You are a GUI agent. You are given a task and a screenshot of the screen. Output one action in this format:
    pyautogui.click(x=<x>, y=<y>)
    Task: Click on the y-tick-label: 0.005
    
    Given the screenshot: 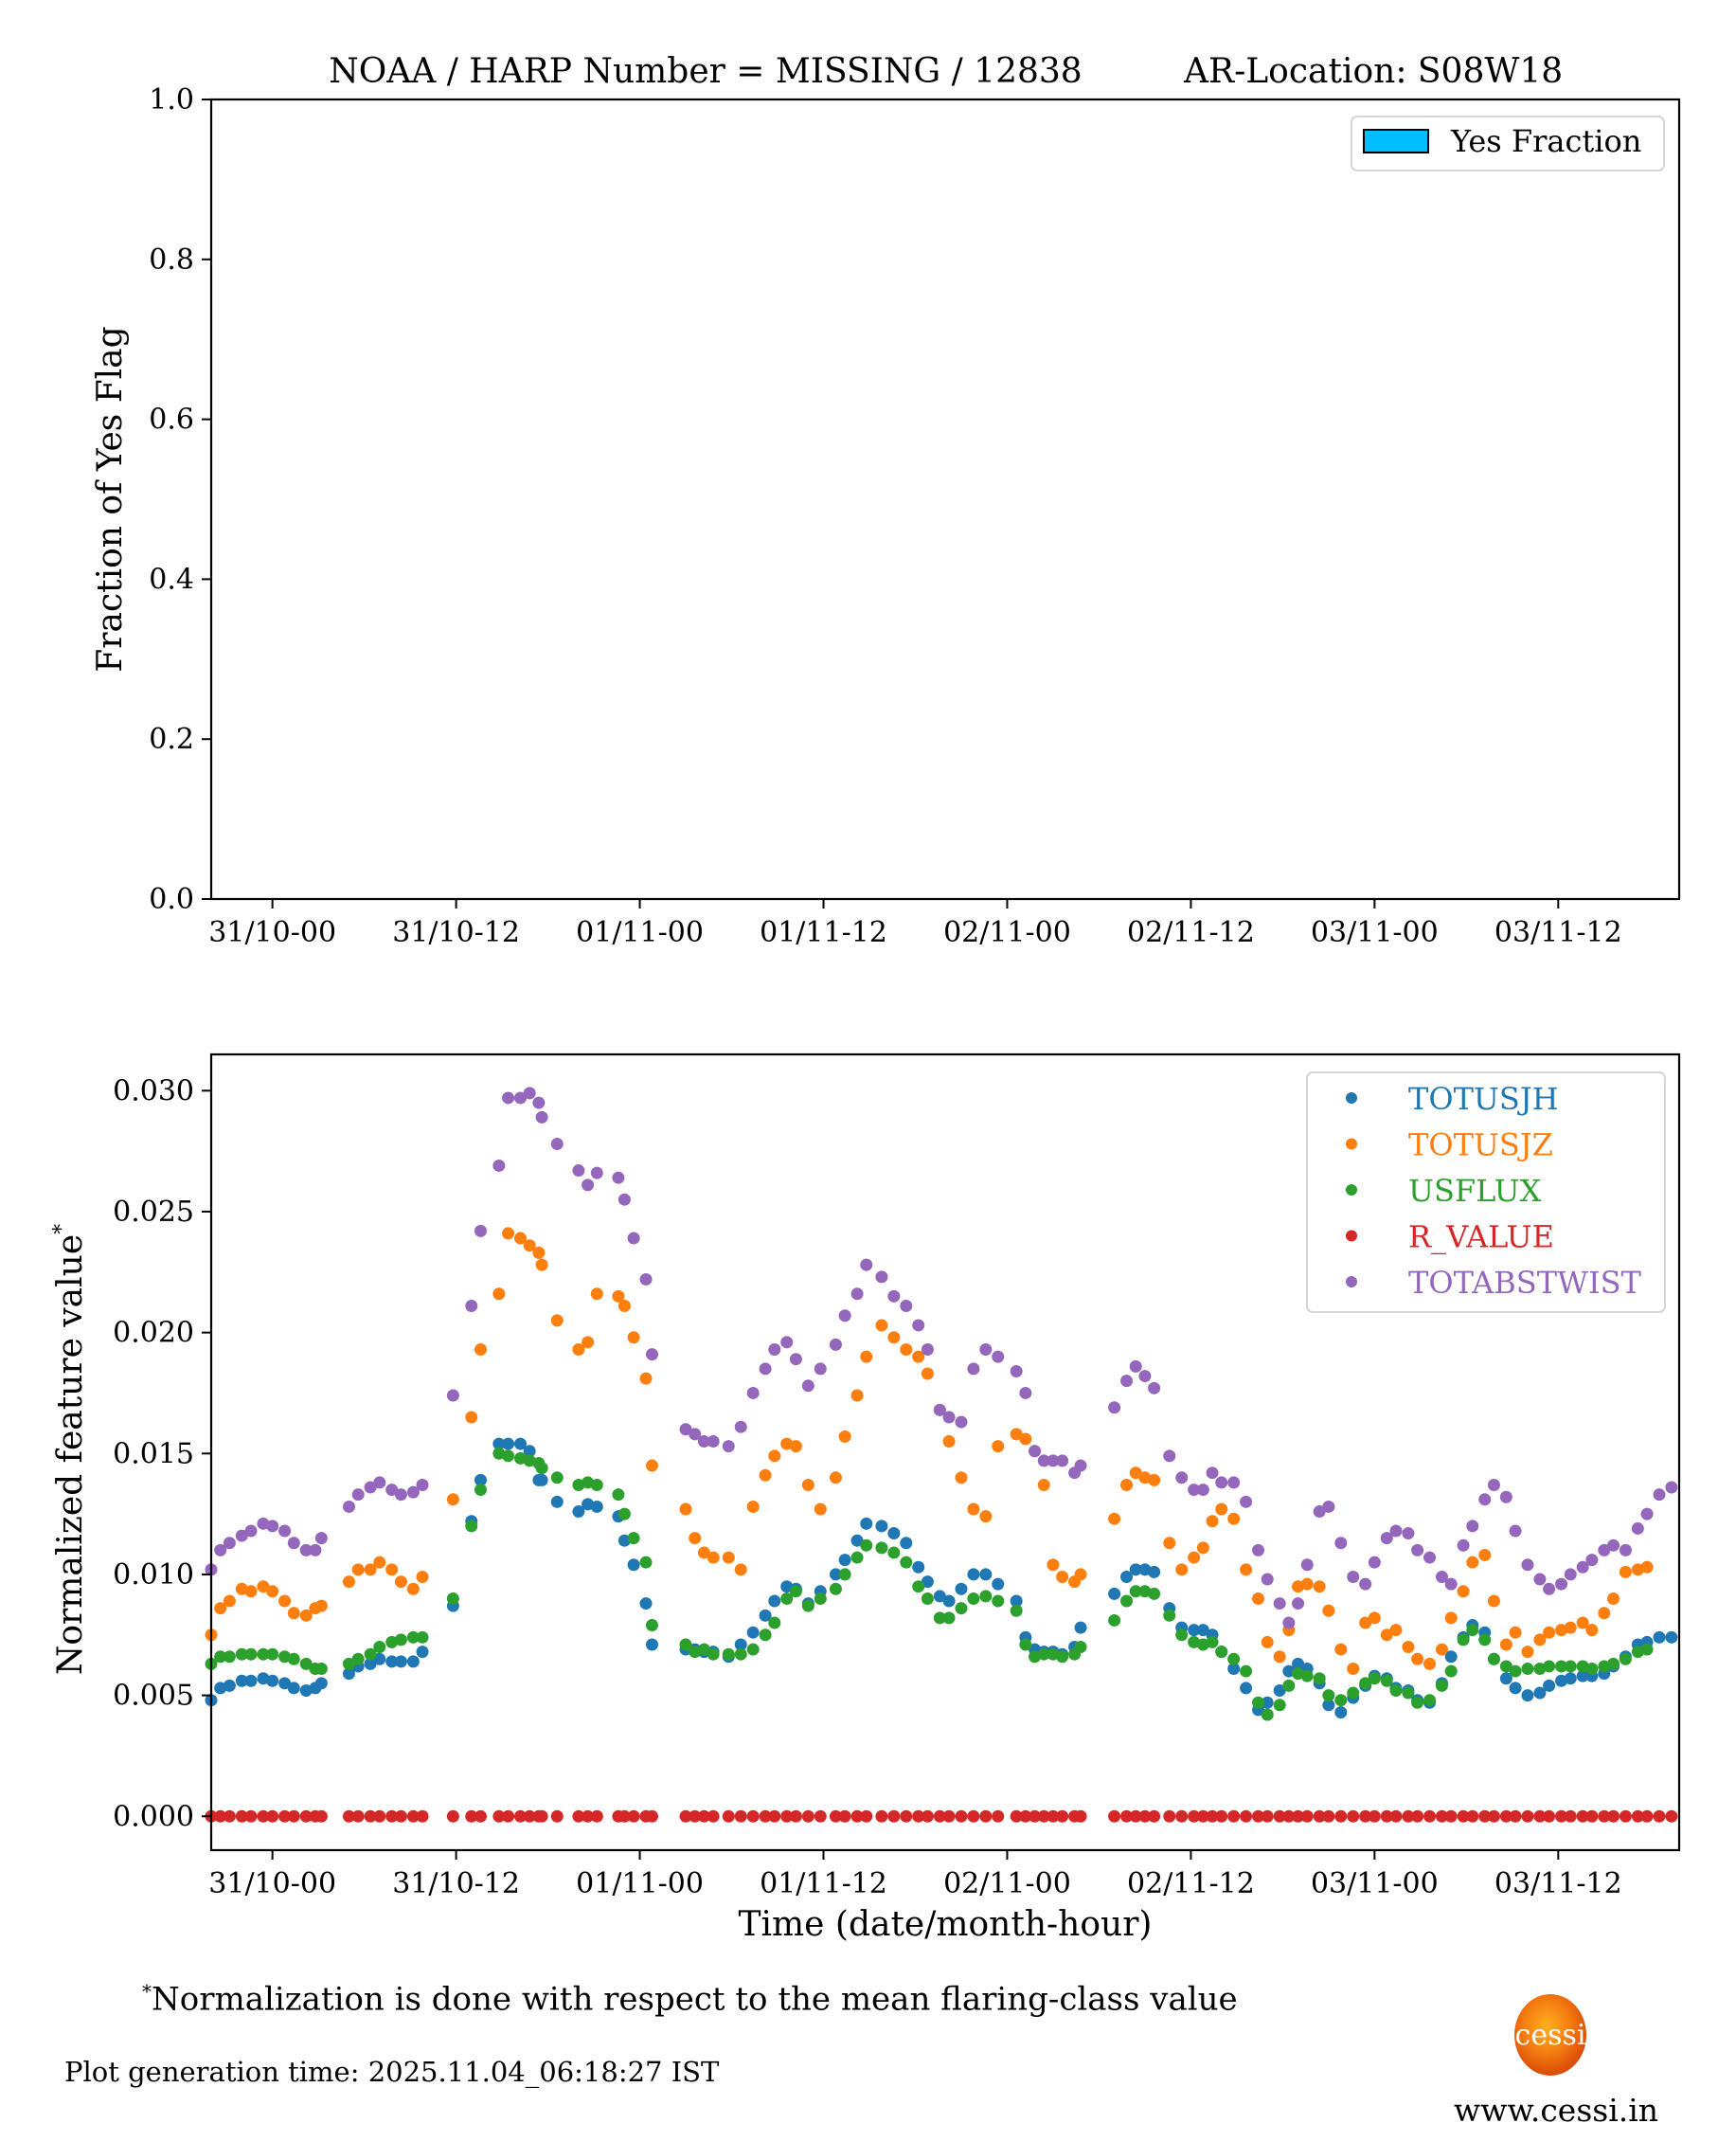 What is the action you would take?
    pyautogui.click(x=153, y=1697)
    